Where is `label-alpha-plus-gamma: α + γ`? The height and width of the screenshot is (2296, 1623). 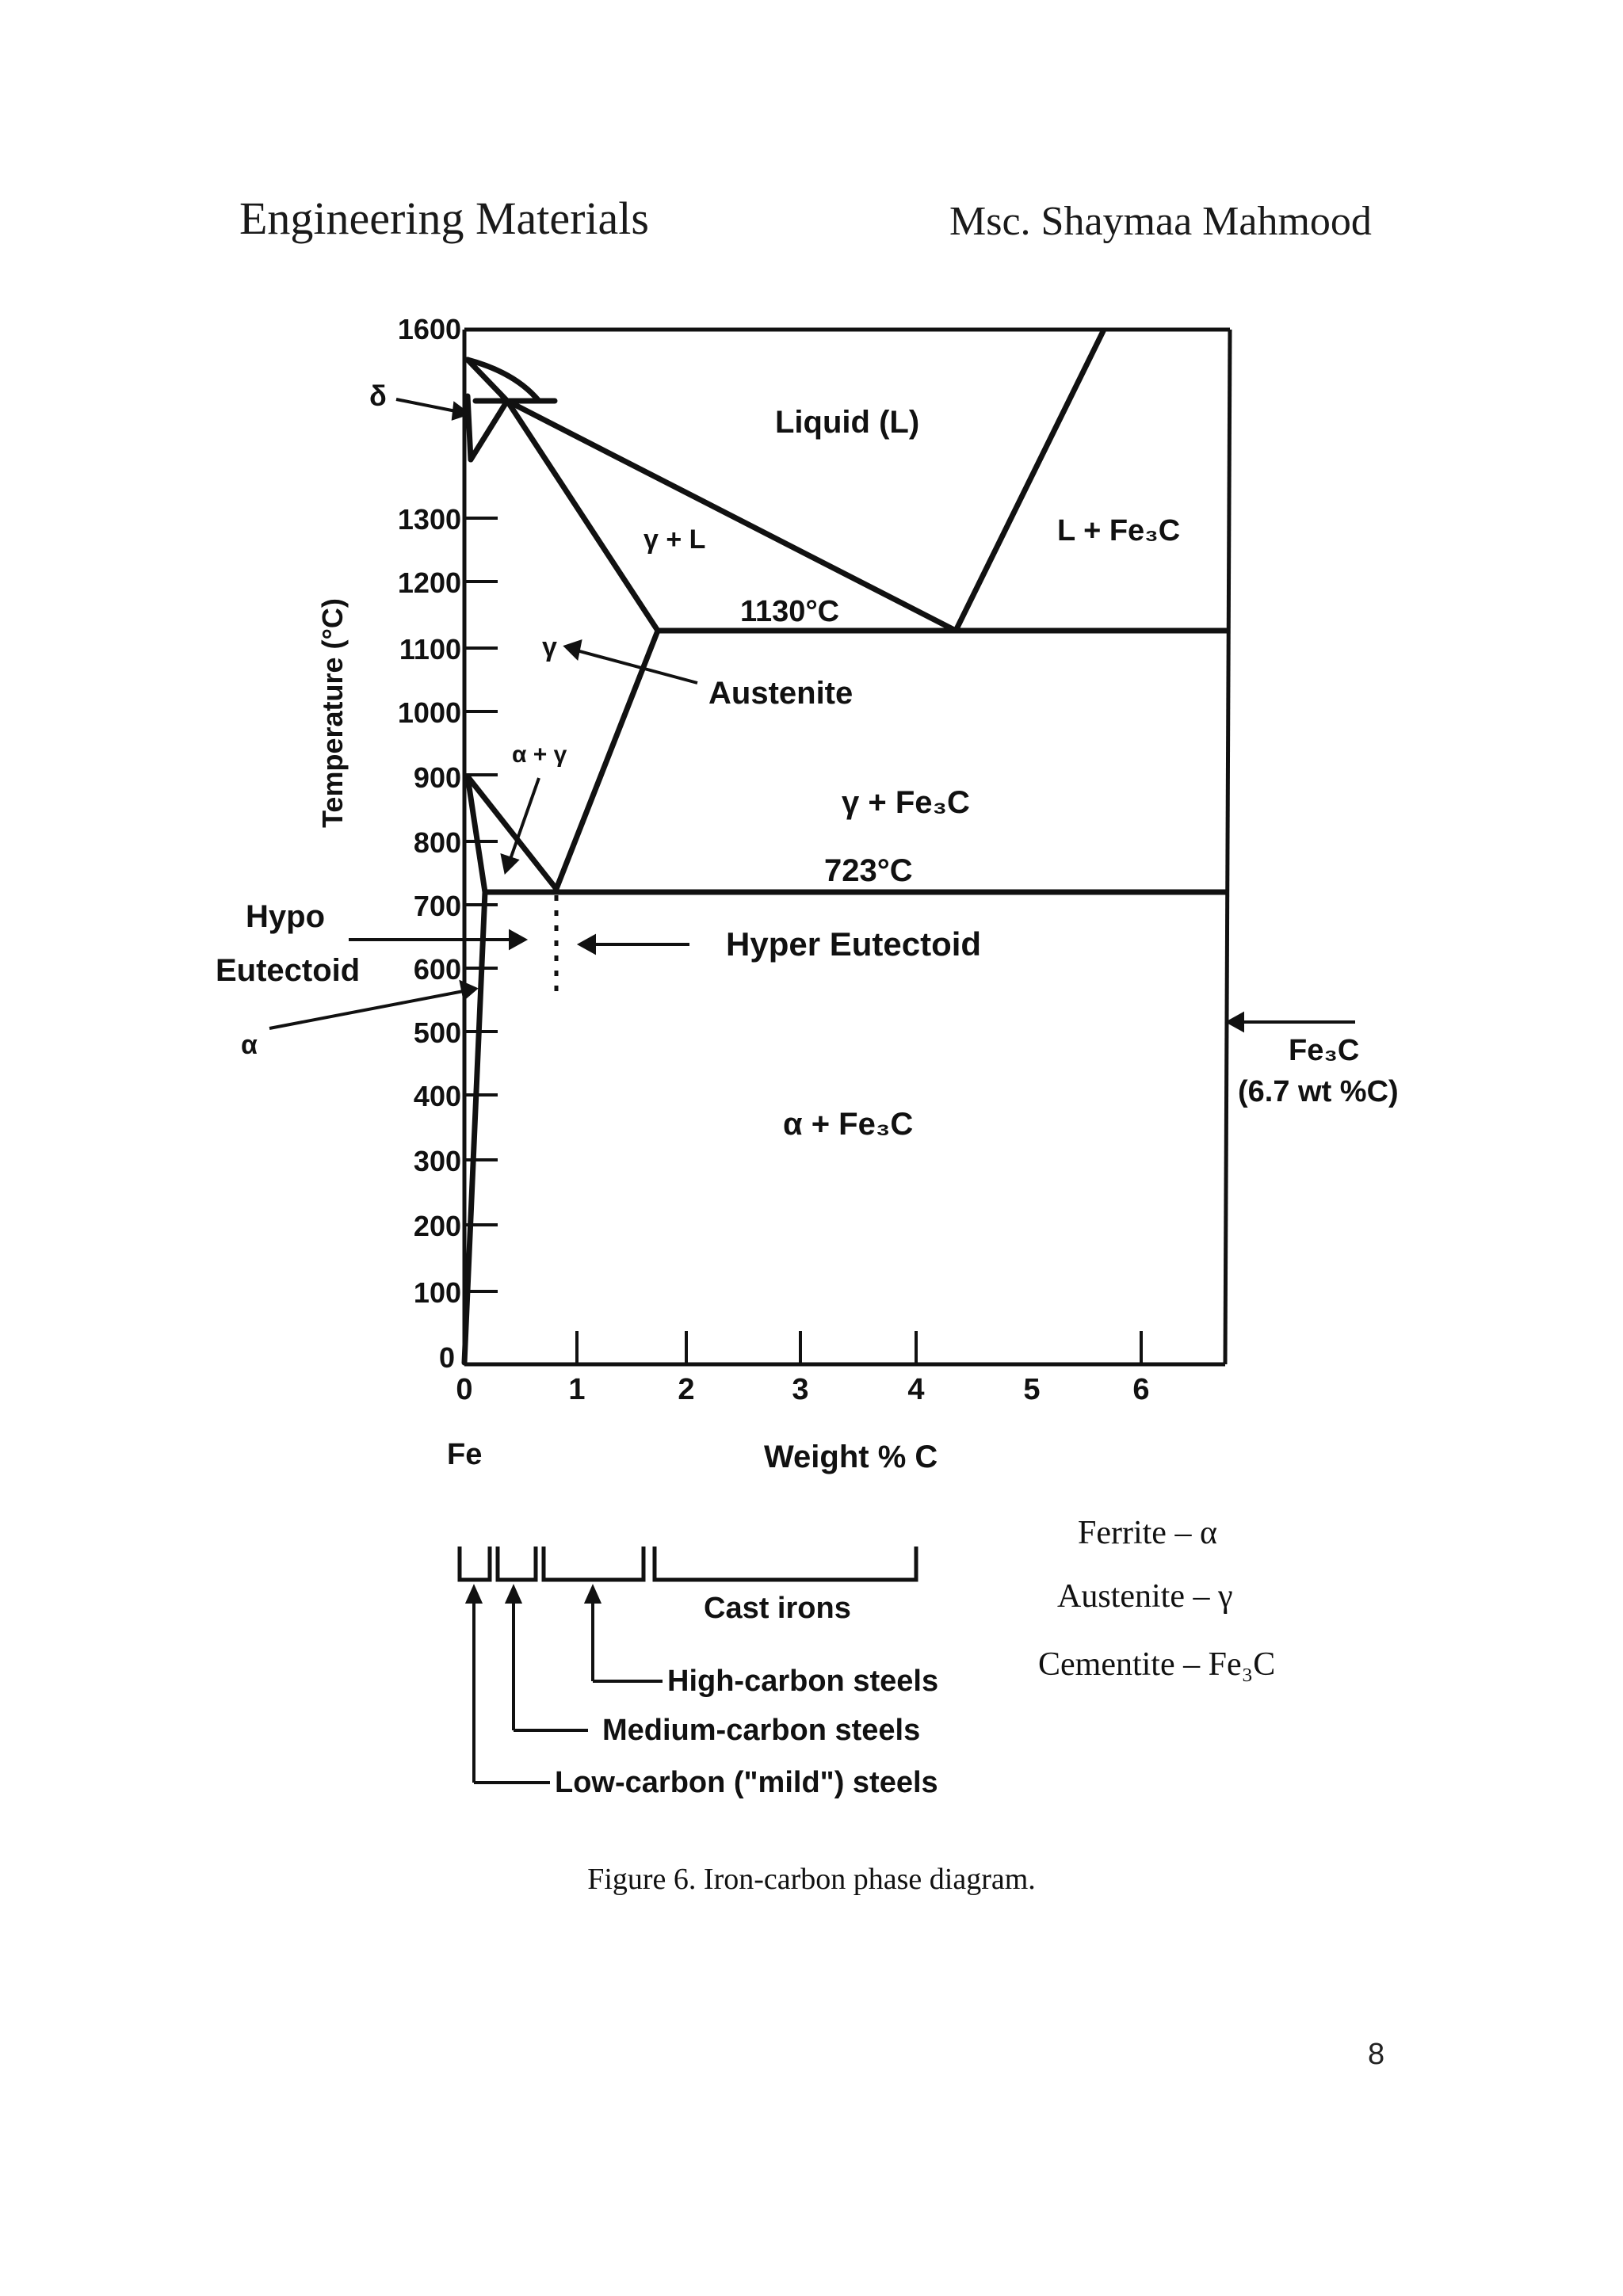 label-alpha-plus-gamma: α + γ is located at coordinates (539, 755).